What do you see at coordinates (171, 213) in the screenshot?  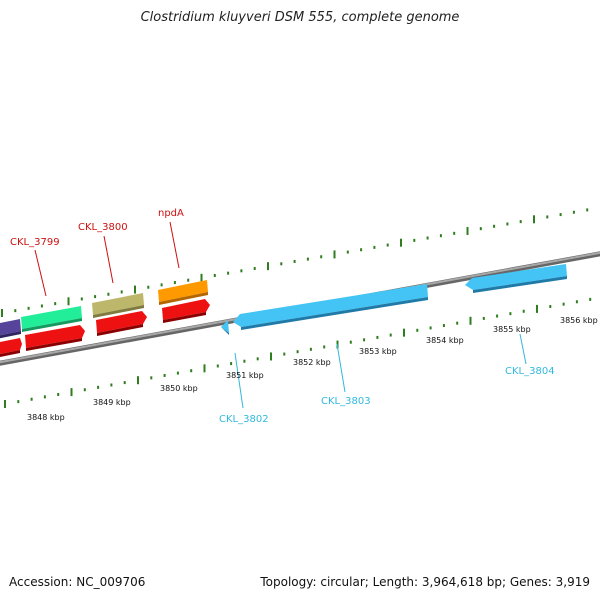 I see `label-npda: npdA` at bounding box center [171, 213].